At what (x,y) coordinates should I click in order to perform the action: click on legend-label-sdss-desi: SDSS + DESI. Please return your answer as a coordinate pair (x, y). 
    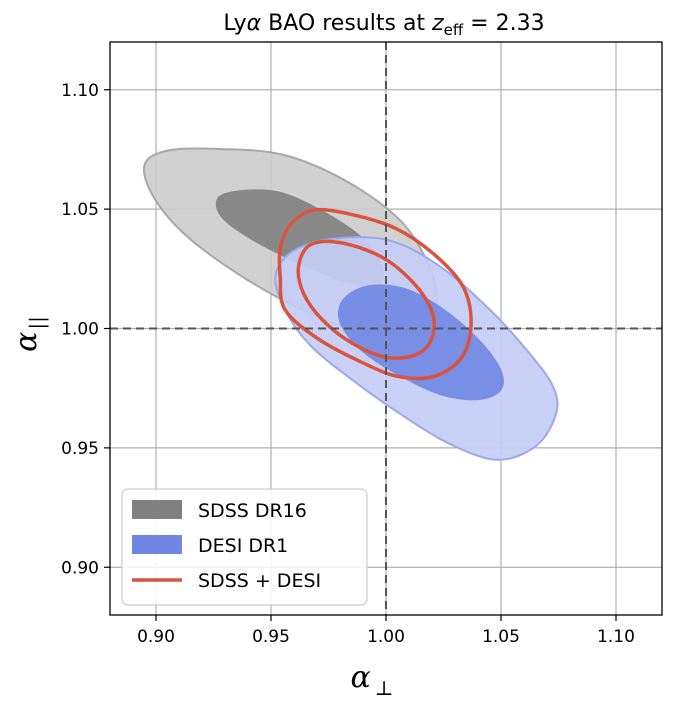
    Looking at the image, I should click on (259, 581).